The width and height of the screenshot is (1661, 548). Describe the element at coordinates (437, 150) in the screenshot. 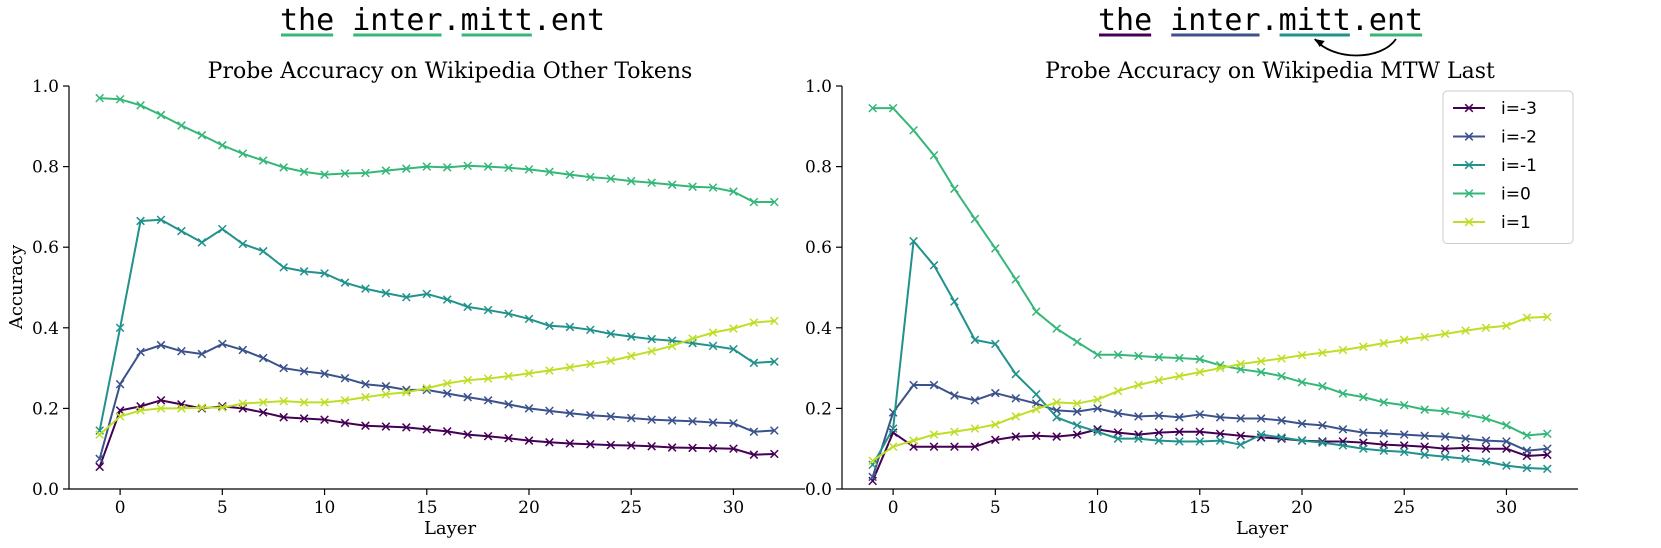

I see `series-i=0` at that location.